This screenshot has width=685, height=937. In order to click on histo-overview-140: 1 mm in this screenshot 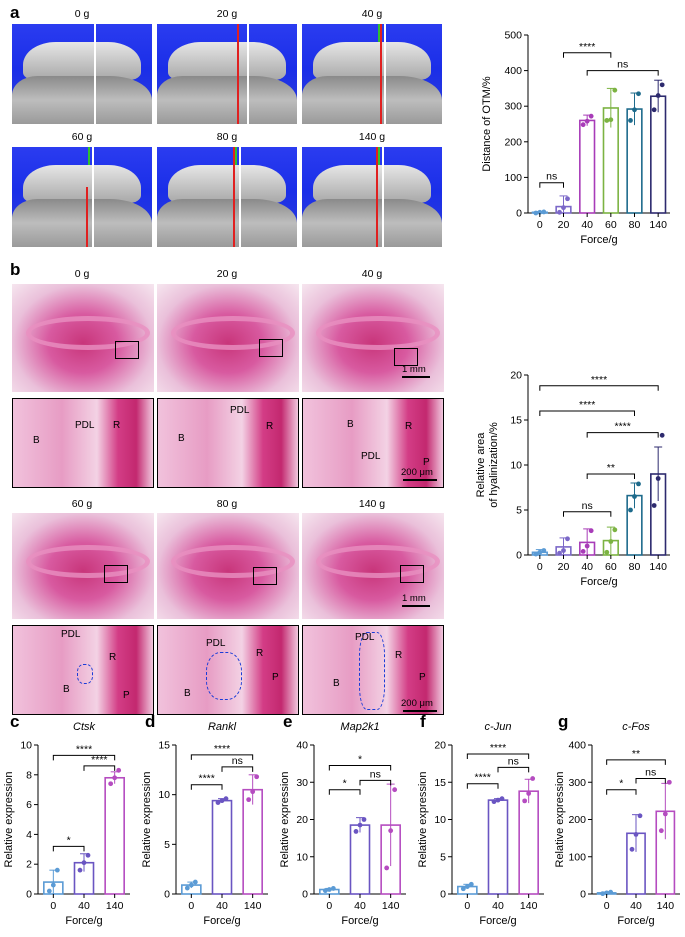, I will do `click(373, 566)`.